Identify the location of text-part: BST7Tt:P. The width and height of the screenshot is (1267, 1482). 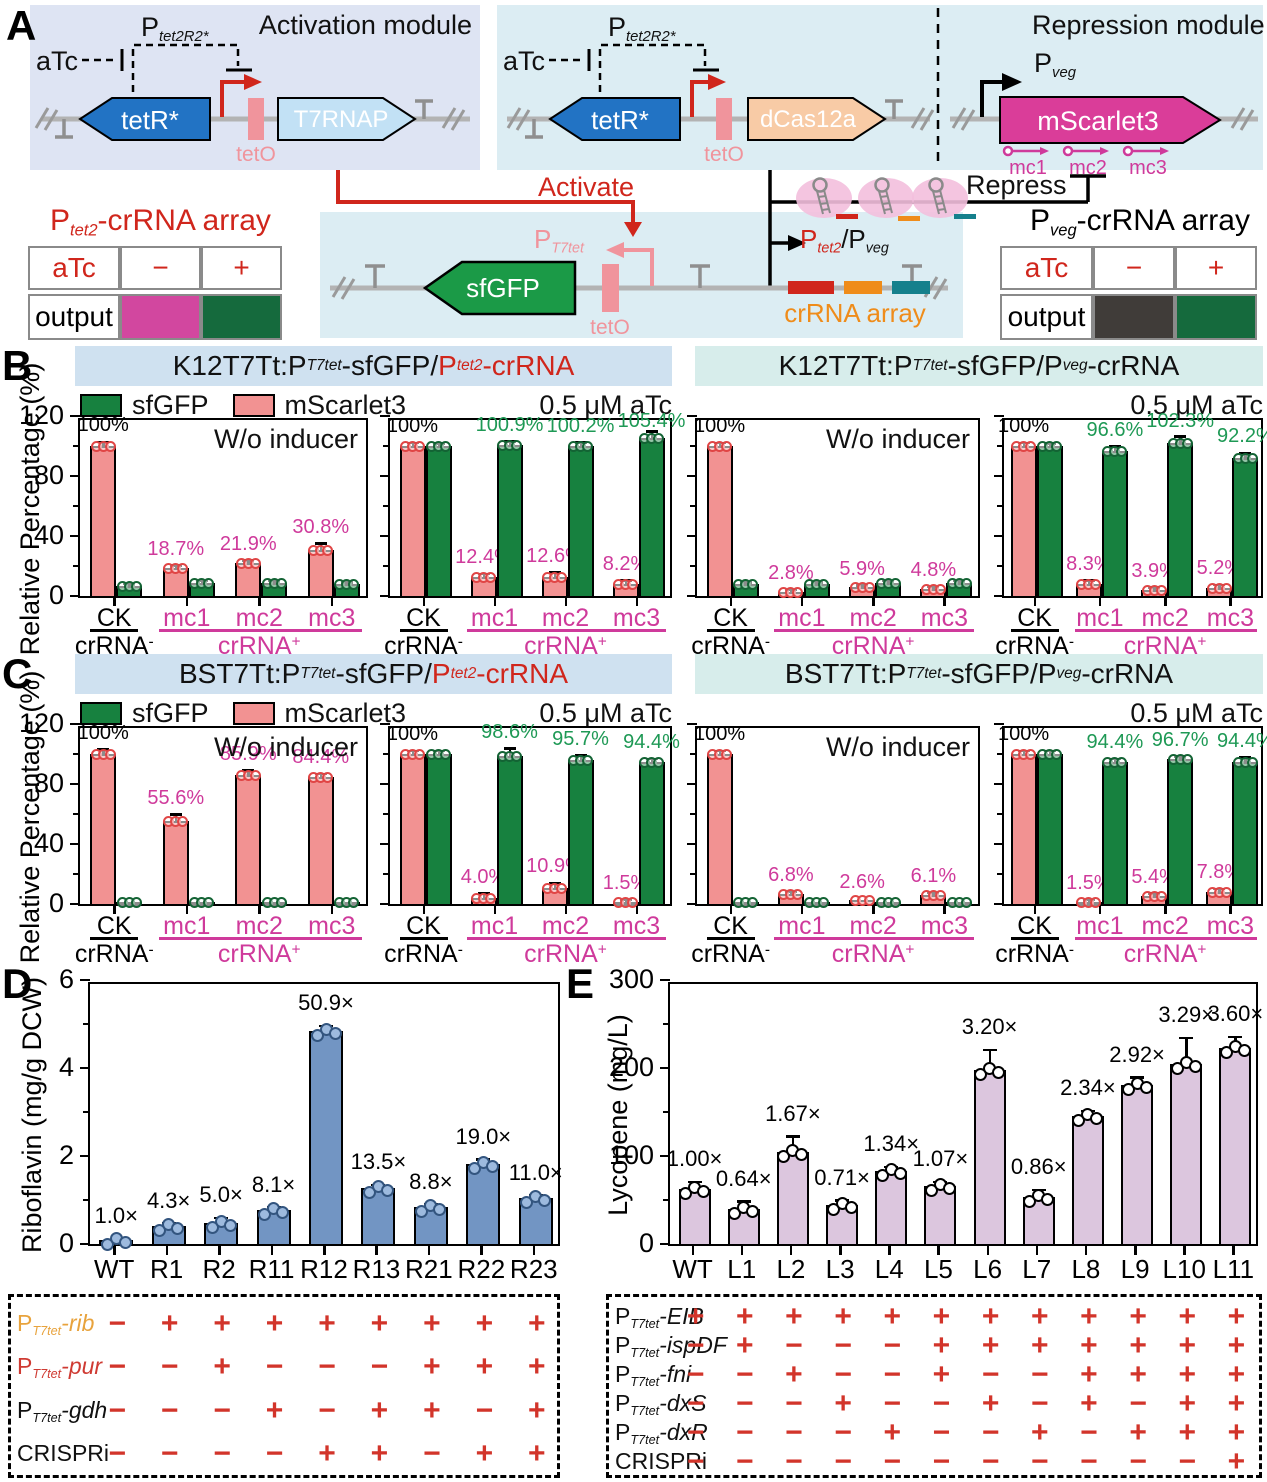
(845, 673).